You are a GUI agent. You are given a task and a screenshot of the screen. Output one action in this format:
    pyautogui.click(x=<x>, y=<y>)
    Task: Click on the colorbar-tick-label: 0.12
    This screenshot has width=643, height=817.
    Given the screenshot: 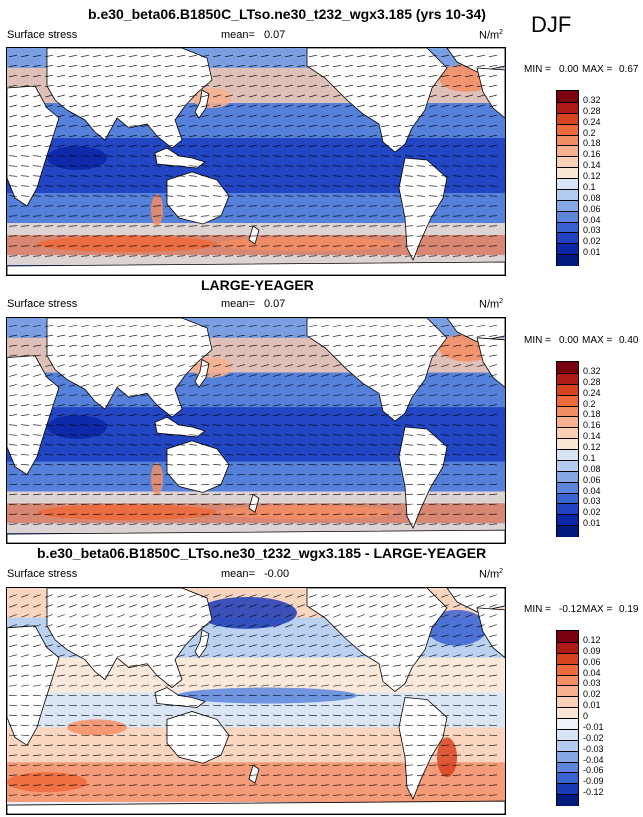 What is the action you would take?
    pyautogui.click(x=592, y=176)
    